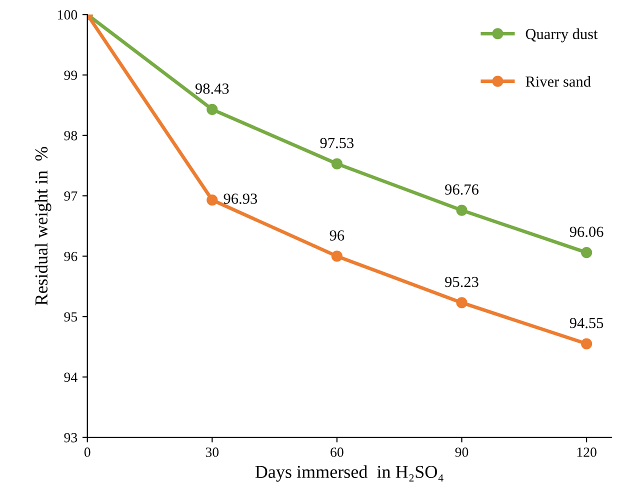  Describe the element at coordinates (562, 35) in the screenshot. I see `legend-label: Quarry dust` at that location.